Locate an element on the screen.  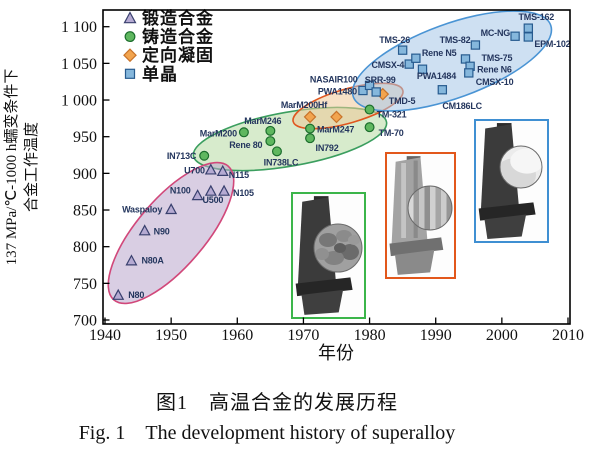
alloy-label-N80: N80 is located at coordinates (136, 295).